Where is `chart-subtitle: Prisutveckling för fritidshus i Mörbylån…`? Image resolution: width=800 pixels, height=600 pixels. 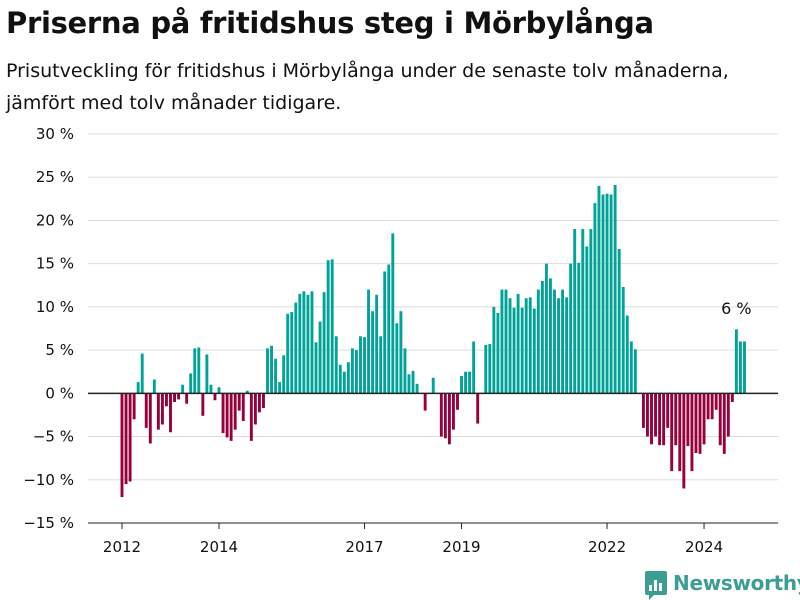
chart-subtitle: Prisutveckling för fritidshus i Mörbylån… is located at coordinates (367, 87).